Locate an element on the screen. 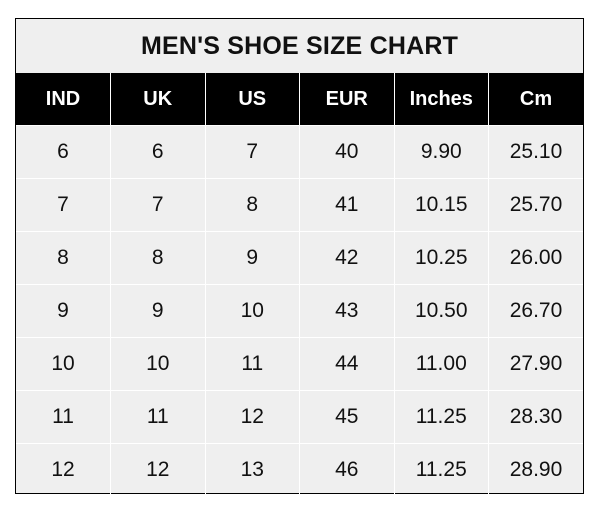  table-cell: 41 is located at coordinates (347, 205).